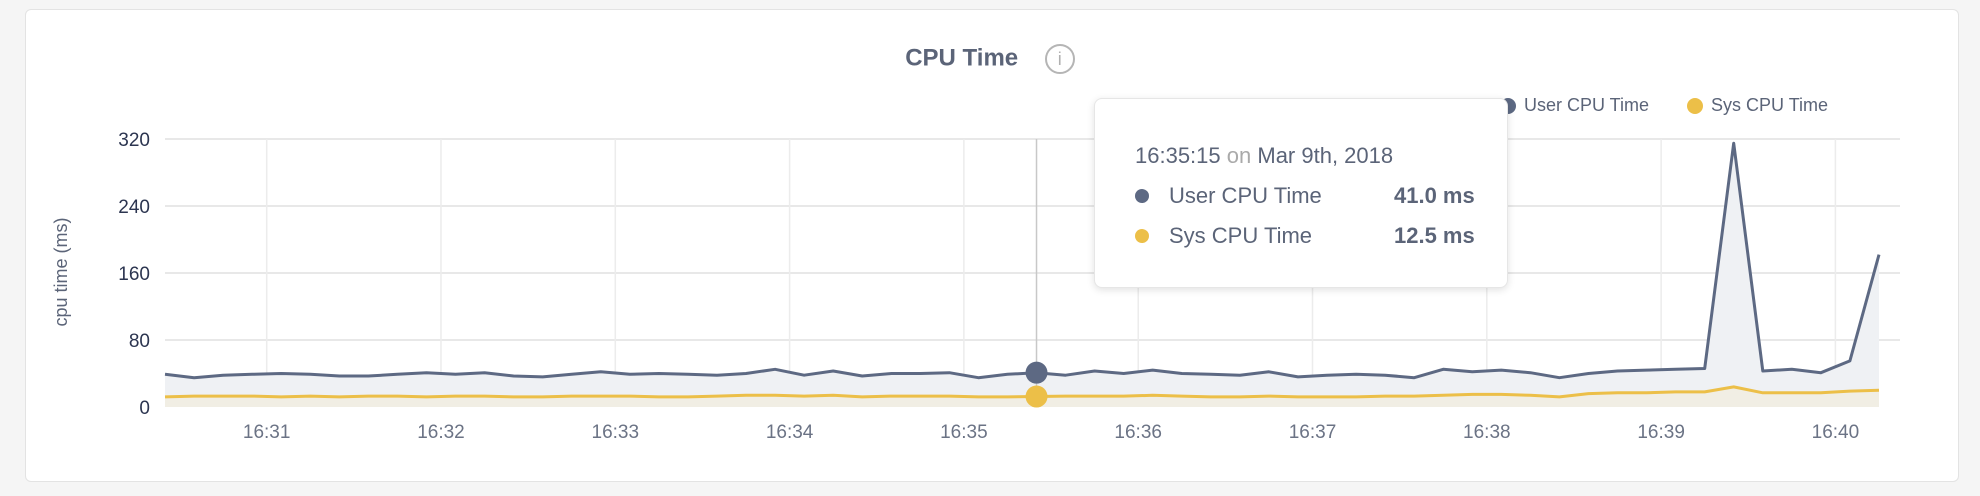  What do you see at coordinates (134, 274) in the screenshot?
I see `y-tick-label: 160` at bounding box center [134, 274].